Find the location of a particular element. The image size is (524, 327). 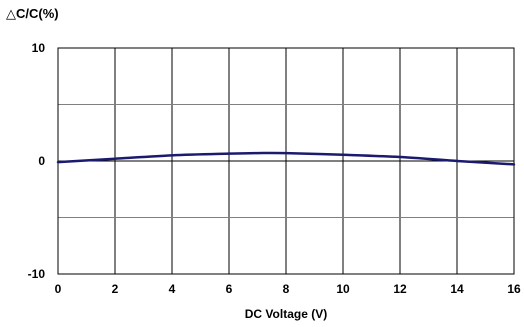

x-tick-label: 12 is located at coordinates (400, 289).